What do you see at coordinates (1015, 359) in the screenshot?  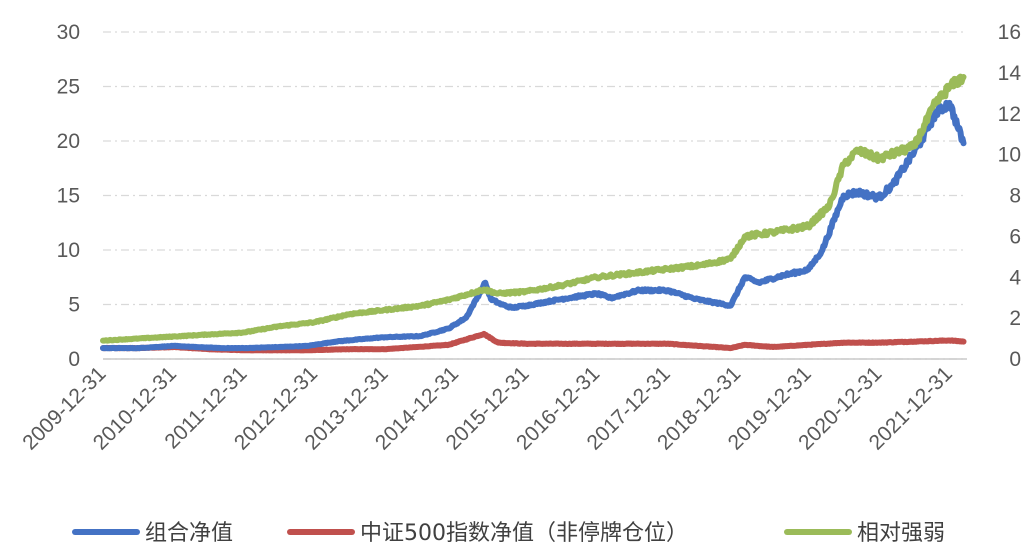 I see `y-tick-right: 0` at bounding box center [1015, 359].